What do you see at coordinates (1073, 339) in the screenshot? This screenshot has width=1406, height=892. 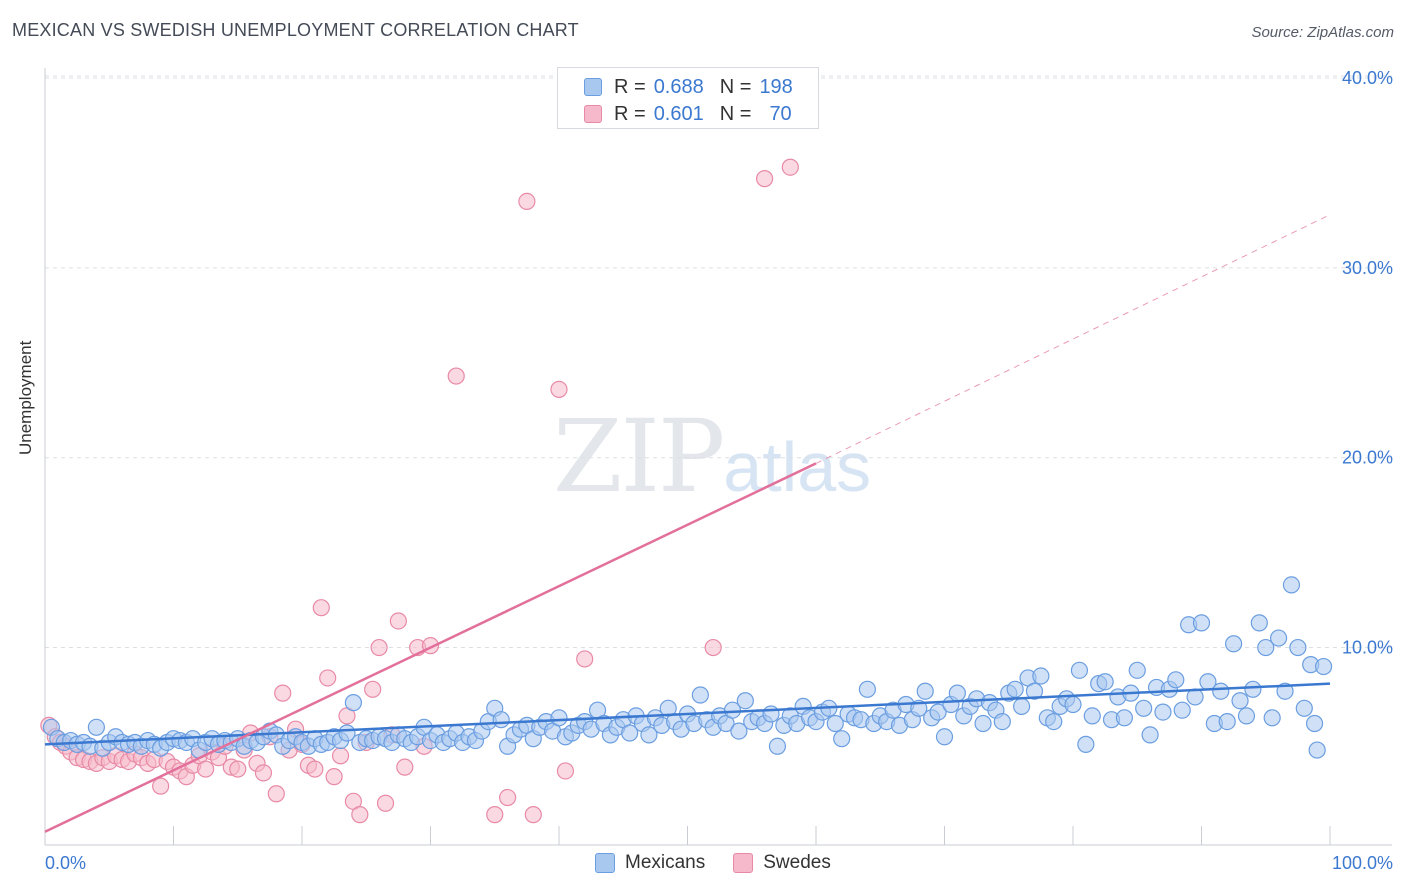 I see `swedes-trend-extension` at bounding box center [1073, 339].